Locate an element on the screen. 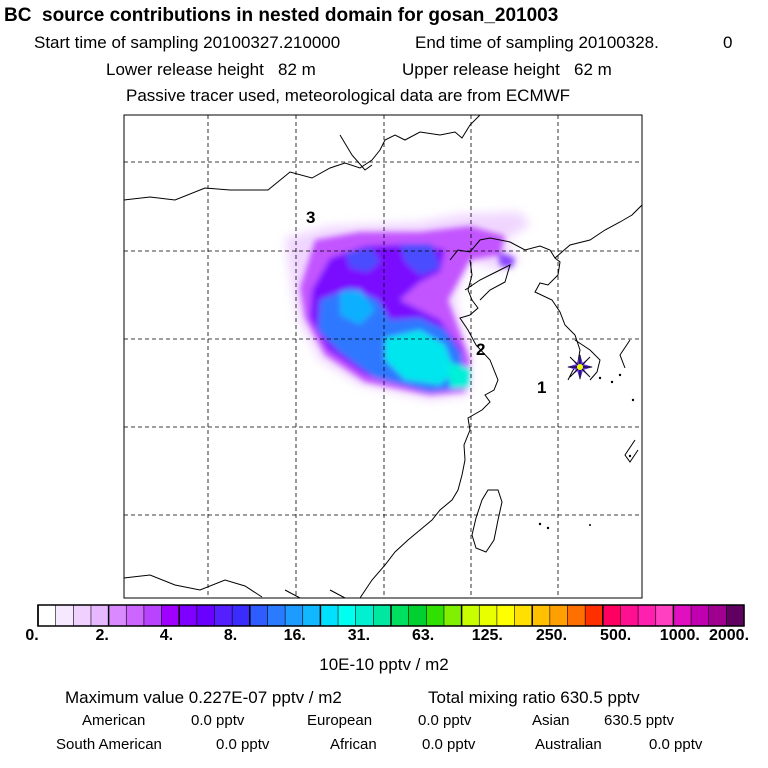  colorbar-tick-label: 125. is located at coordinates (487, 635).